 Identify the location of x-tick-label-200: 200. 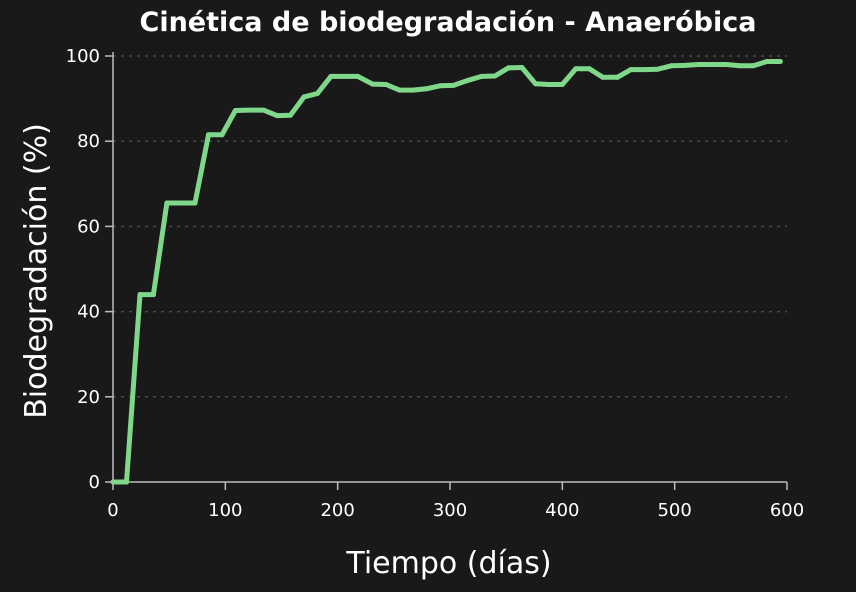
(337, 510).